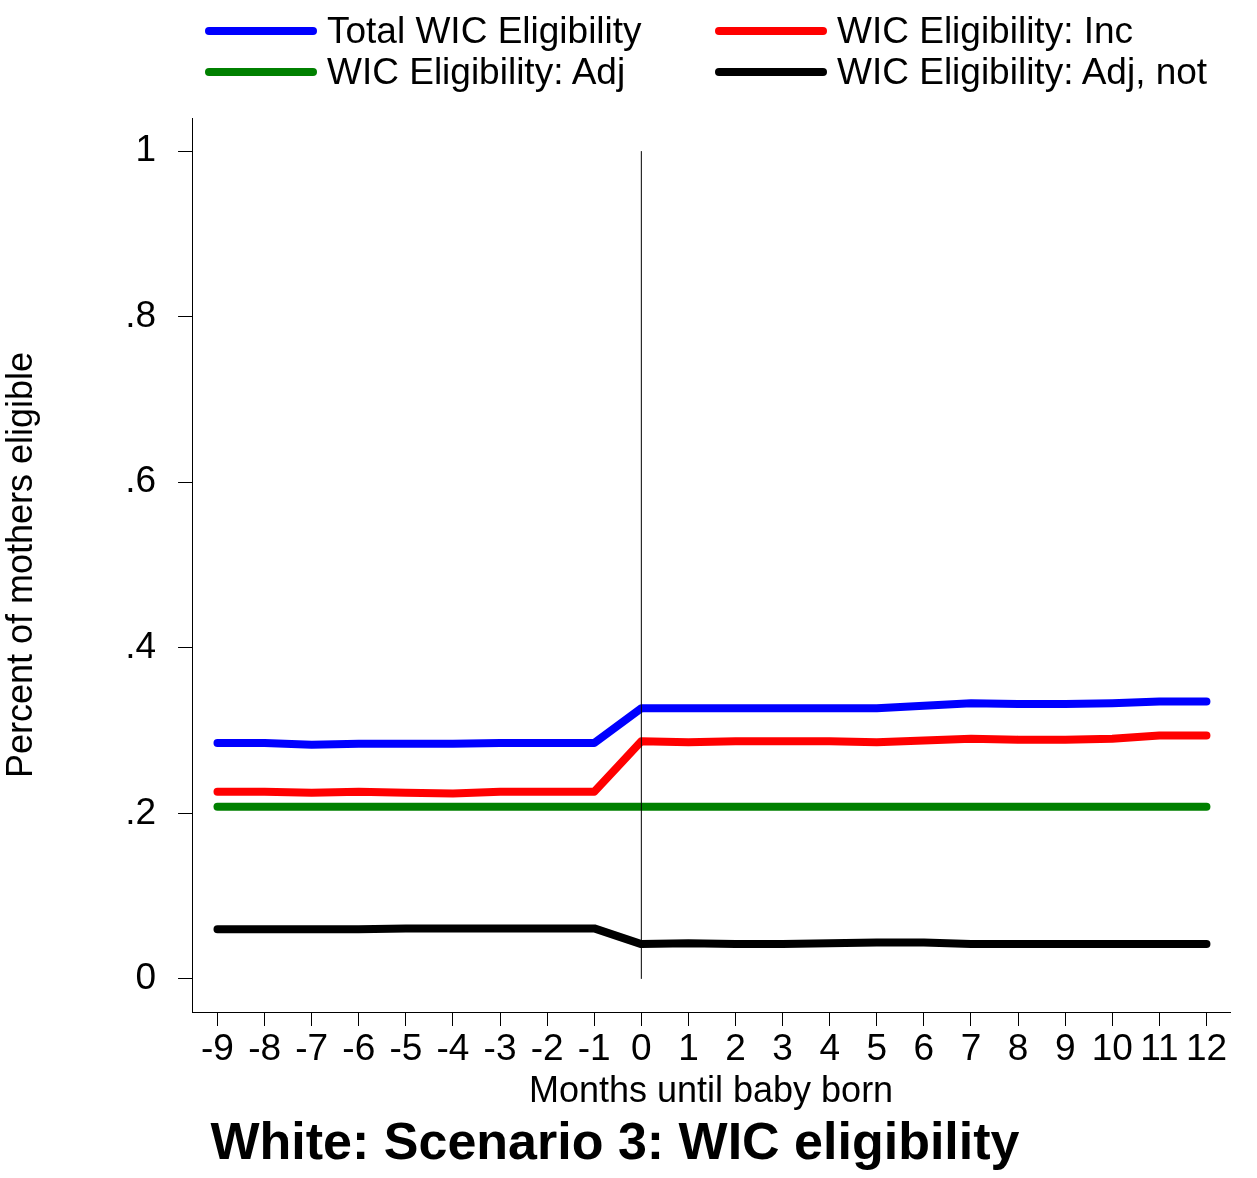 The image size is (1257, 1178). I want to click on text: White: Scenario 3: WIC eligibility, so click(615, 1141).